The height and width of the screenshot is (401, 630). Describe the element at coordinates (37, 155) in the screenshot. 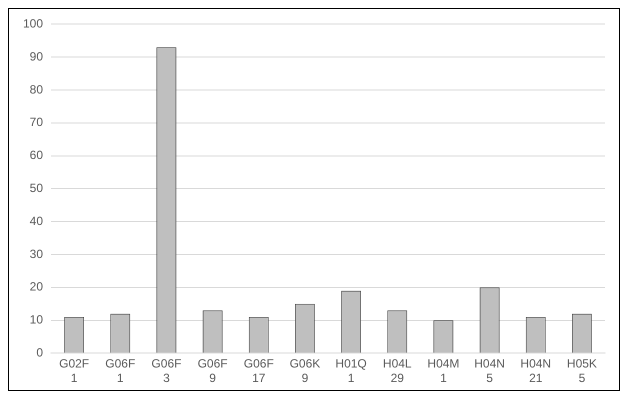

I see `y-tick-label: 60` at that location.